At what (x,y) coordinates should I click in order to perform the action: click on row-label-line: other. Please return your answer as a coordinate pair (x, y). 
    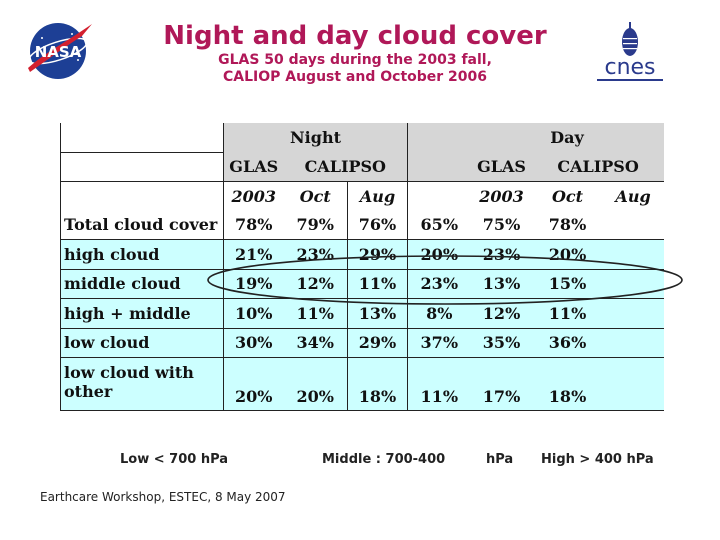
    Looking at the image, I should click on (88, 391).